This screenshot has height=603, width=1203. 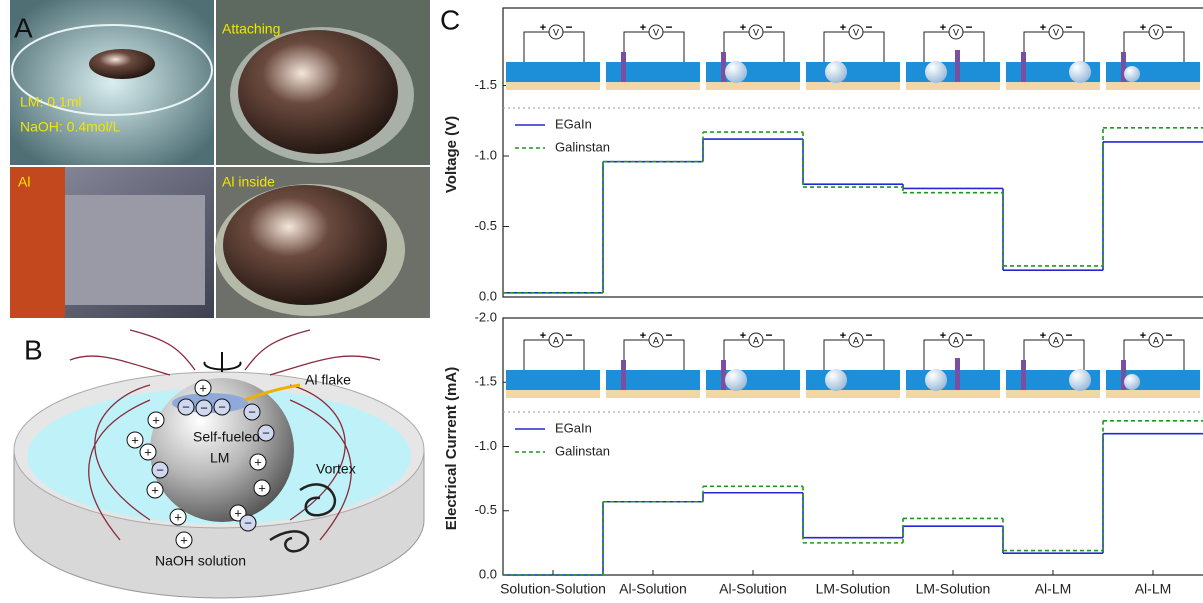 What do you see at coordinates (135, 250) in the screenshot?
I see `al-flake` at bounding box center [135, 250].